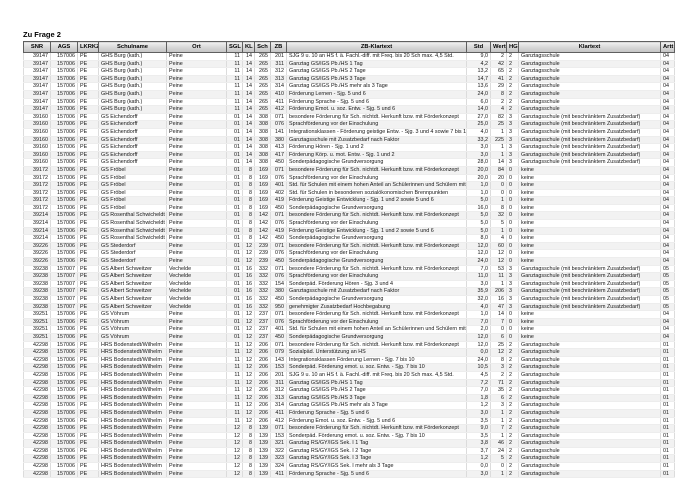 This screenshot has width=700, height=495. I want to click on page-title: Zu Frage 2, so click(42, 34).